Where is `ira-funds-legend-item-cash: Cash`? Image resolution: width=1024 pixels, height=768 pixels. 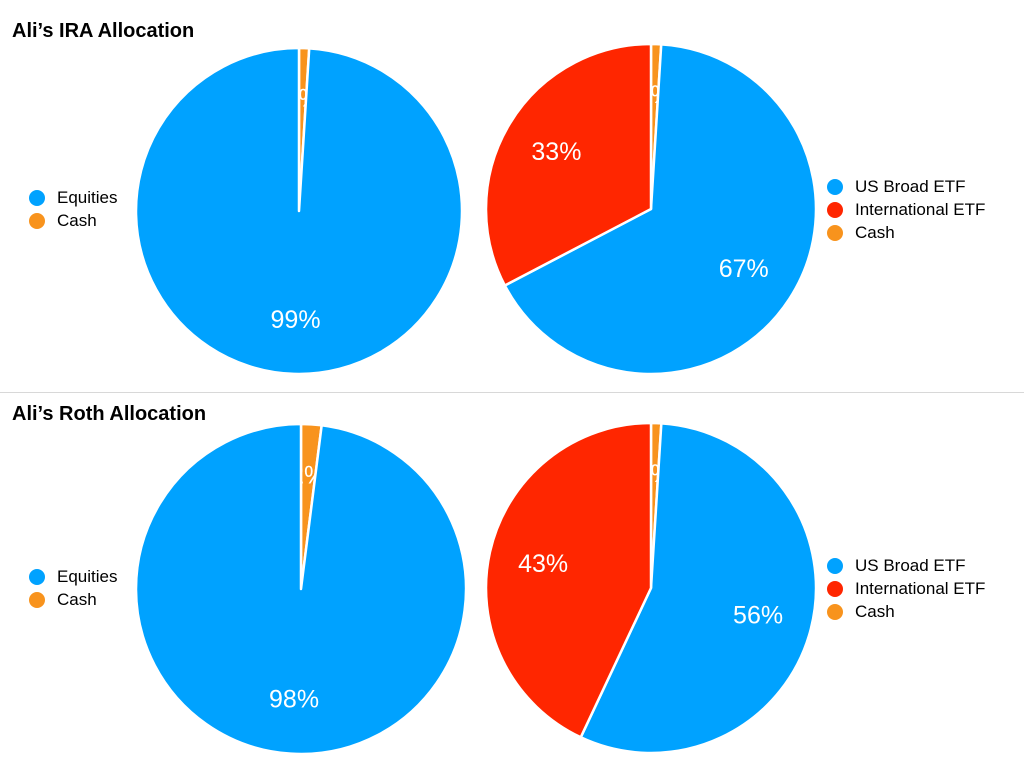
ira-funds-legend-item-cash: Cash is located at coordinates (906, 232).